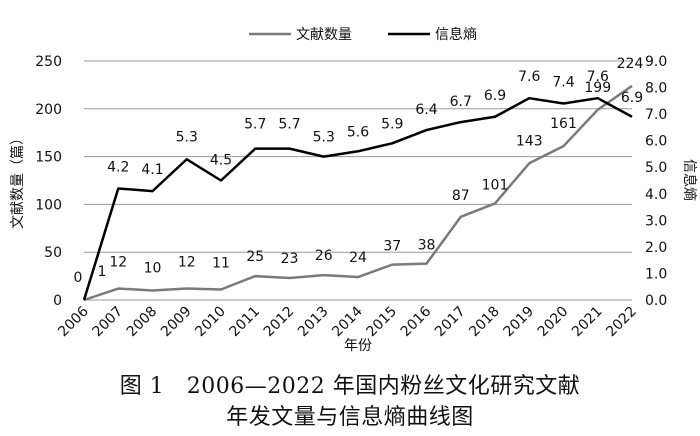  Describe the element at coordinates (48, 62) in the screenshot. I see `y-left-tick-label: 250` at that location.